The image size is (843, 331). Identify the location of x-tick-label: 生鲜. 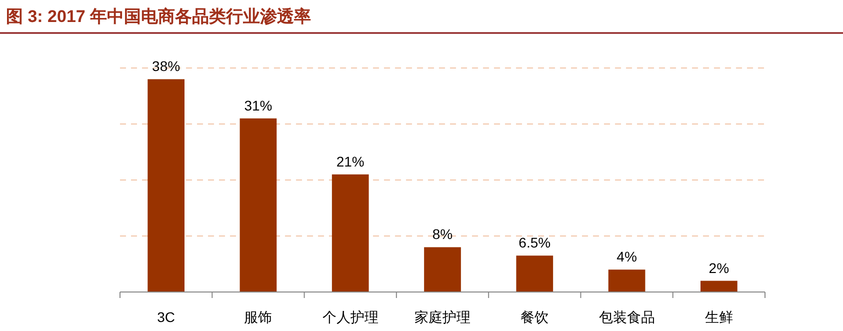
(718, 317).